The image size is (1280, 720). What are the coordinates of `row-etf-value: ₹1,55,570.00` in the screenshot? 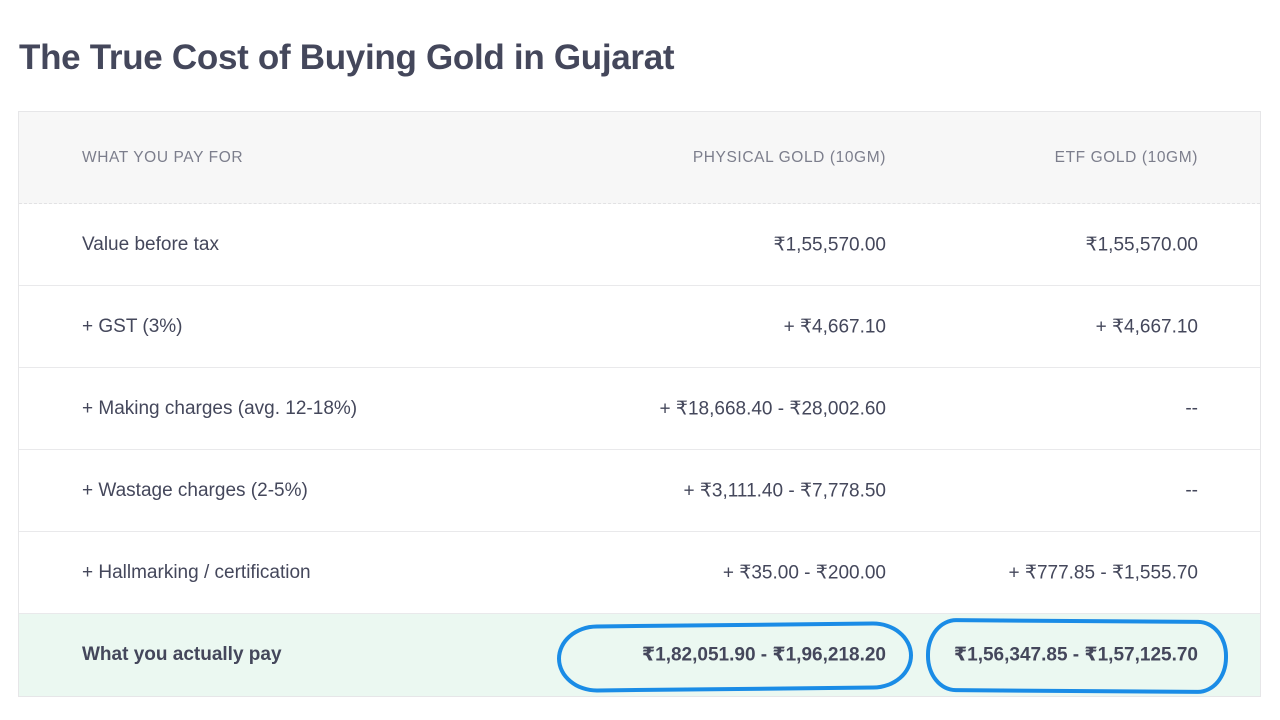 It's located at (1141, 244).